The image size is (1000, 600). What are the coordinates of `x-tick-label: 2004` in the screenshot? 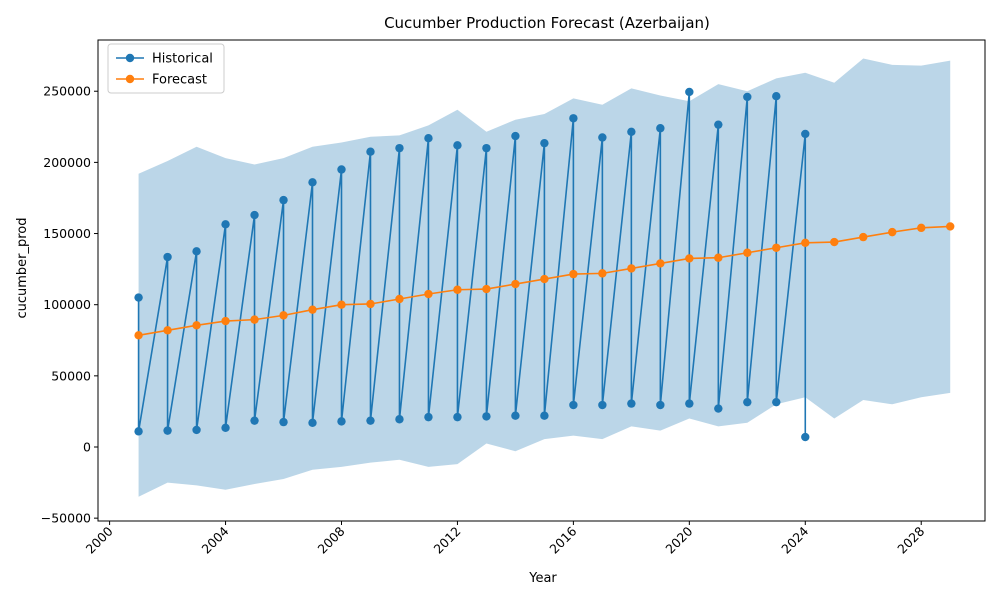 It's located at (215, 539).